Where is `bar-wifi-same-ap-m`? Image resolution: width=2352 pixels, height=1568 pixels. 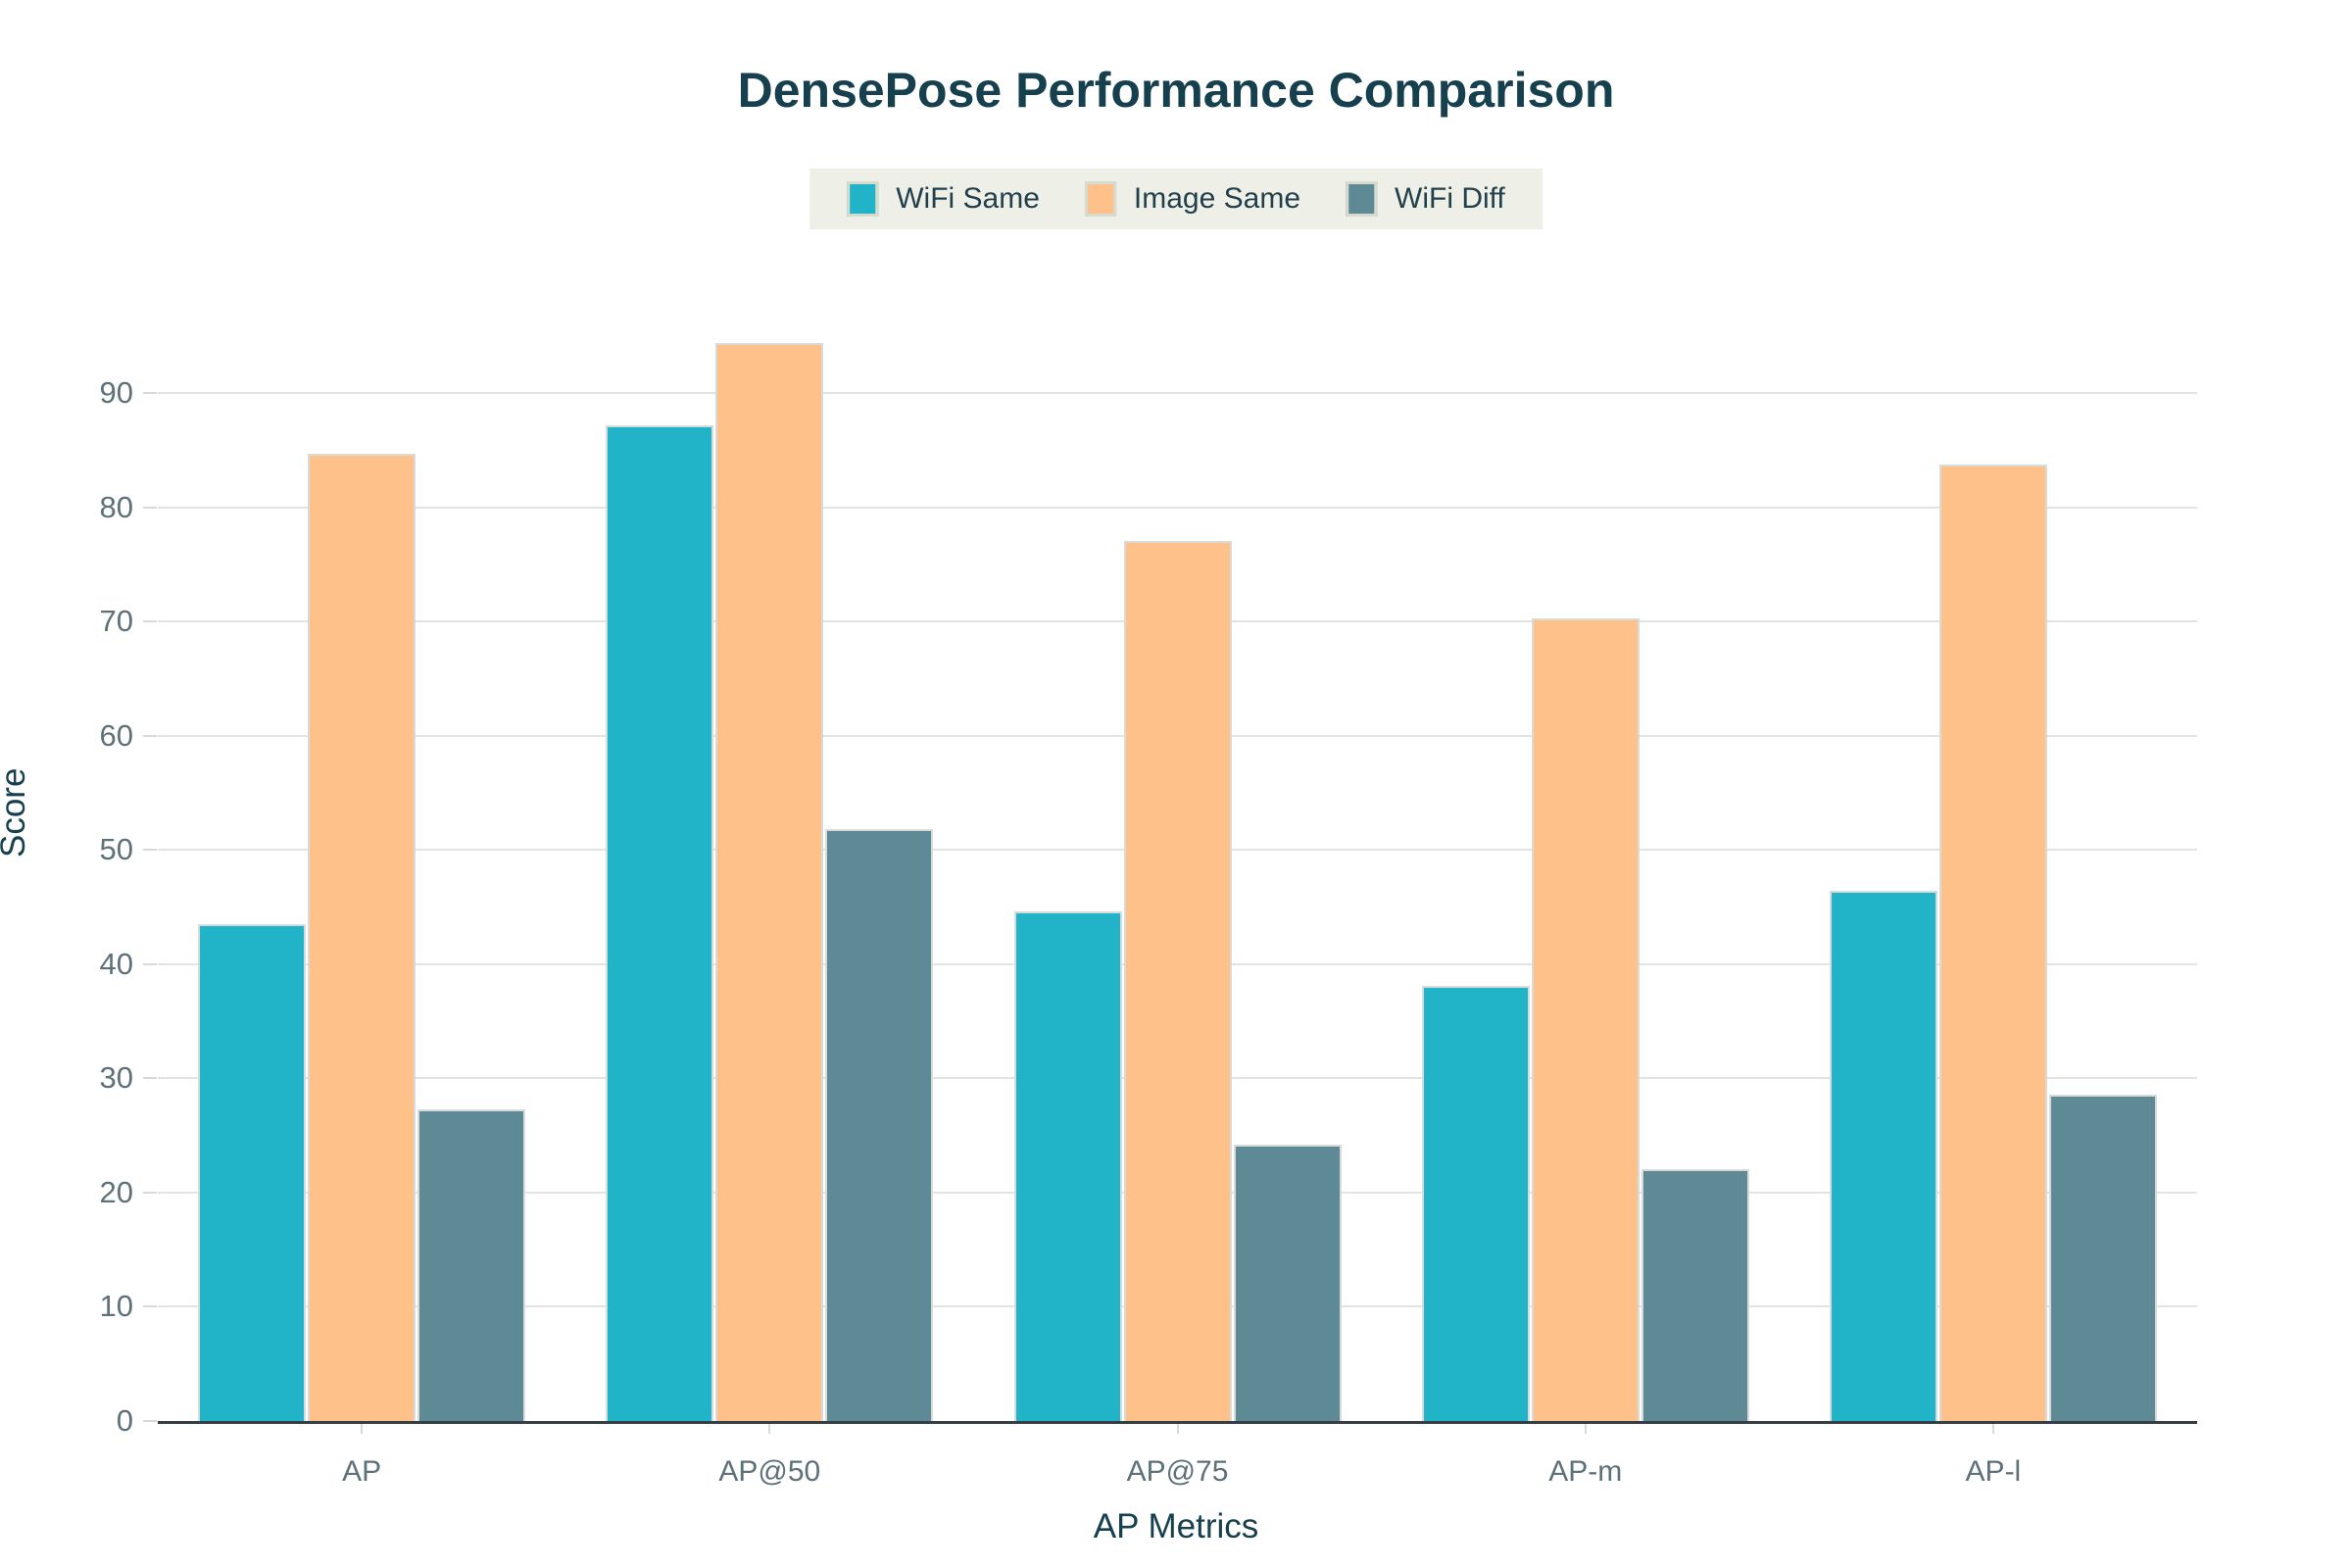 bar-wifi-same-ap-m is located at coordinates (1475, 1203).